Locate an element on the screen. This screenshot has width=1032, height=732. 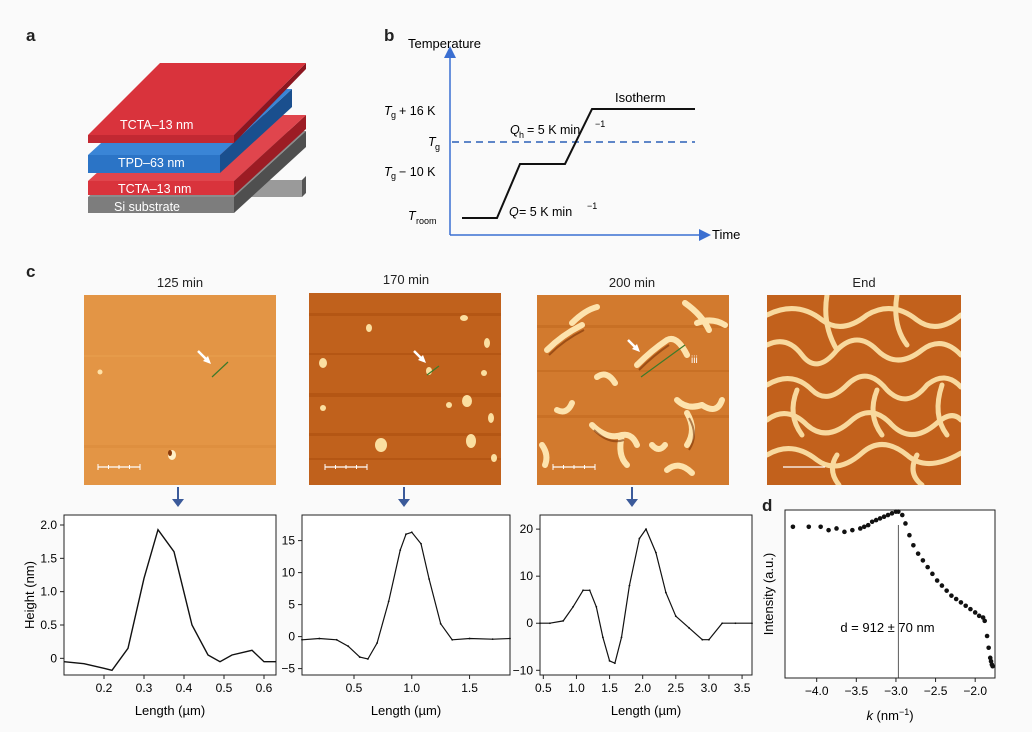
tg-minus-sub: g is located at coordinates (393, 176).